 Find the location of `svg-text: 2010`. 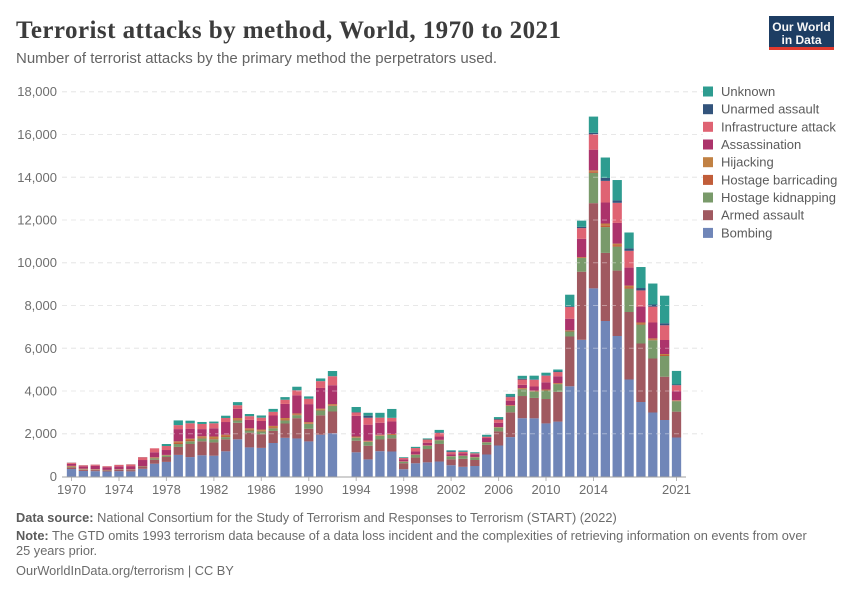

svg-text: 2010 is located at coordinates (546, 489).